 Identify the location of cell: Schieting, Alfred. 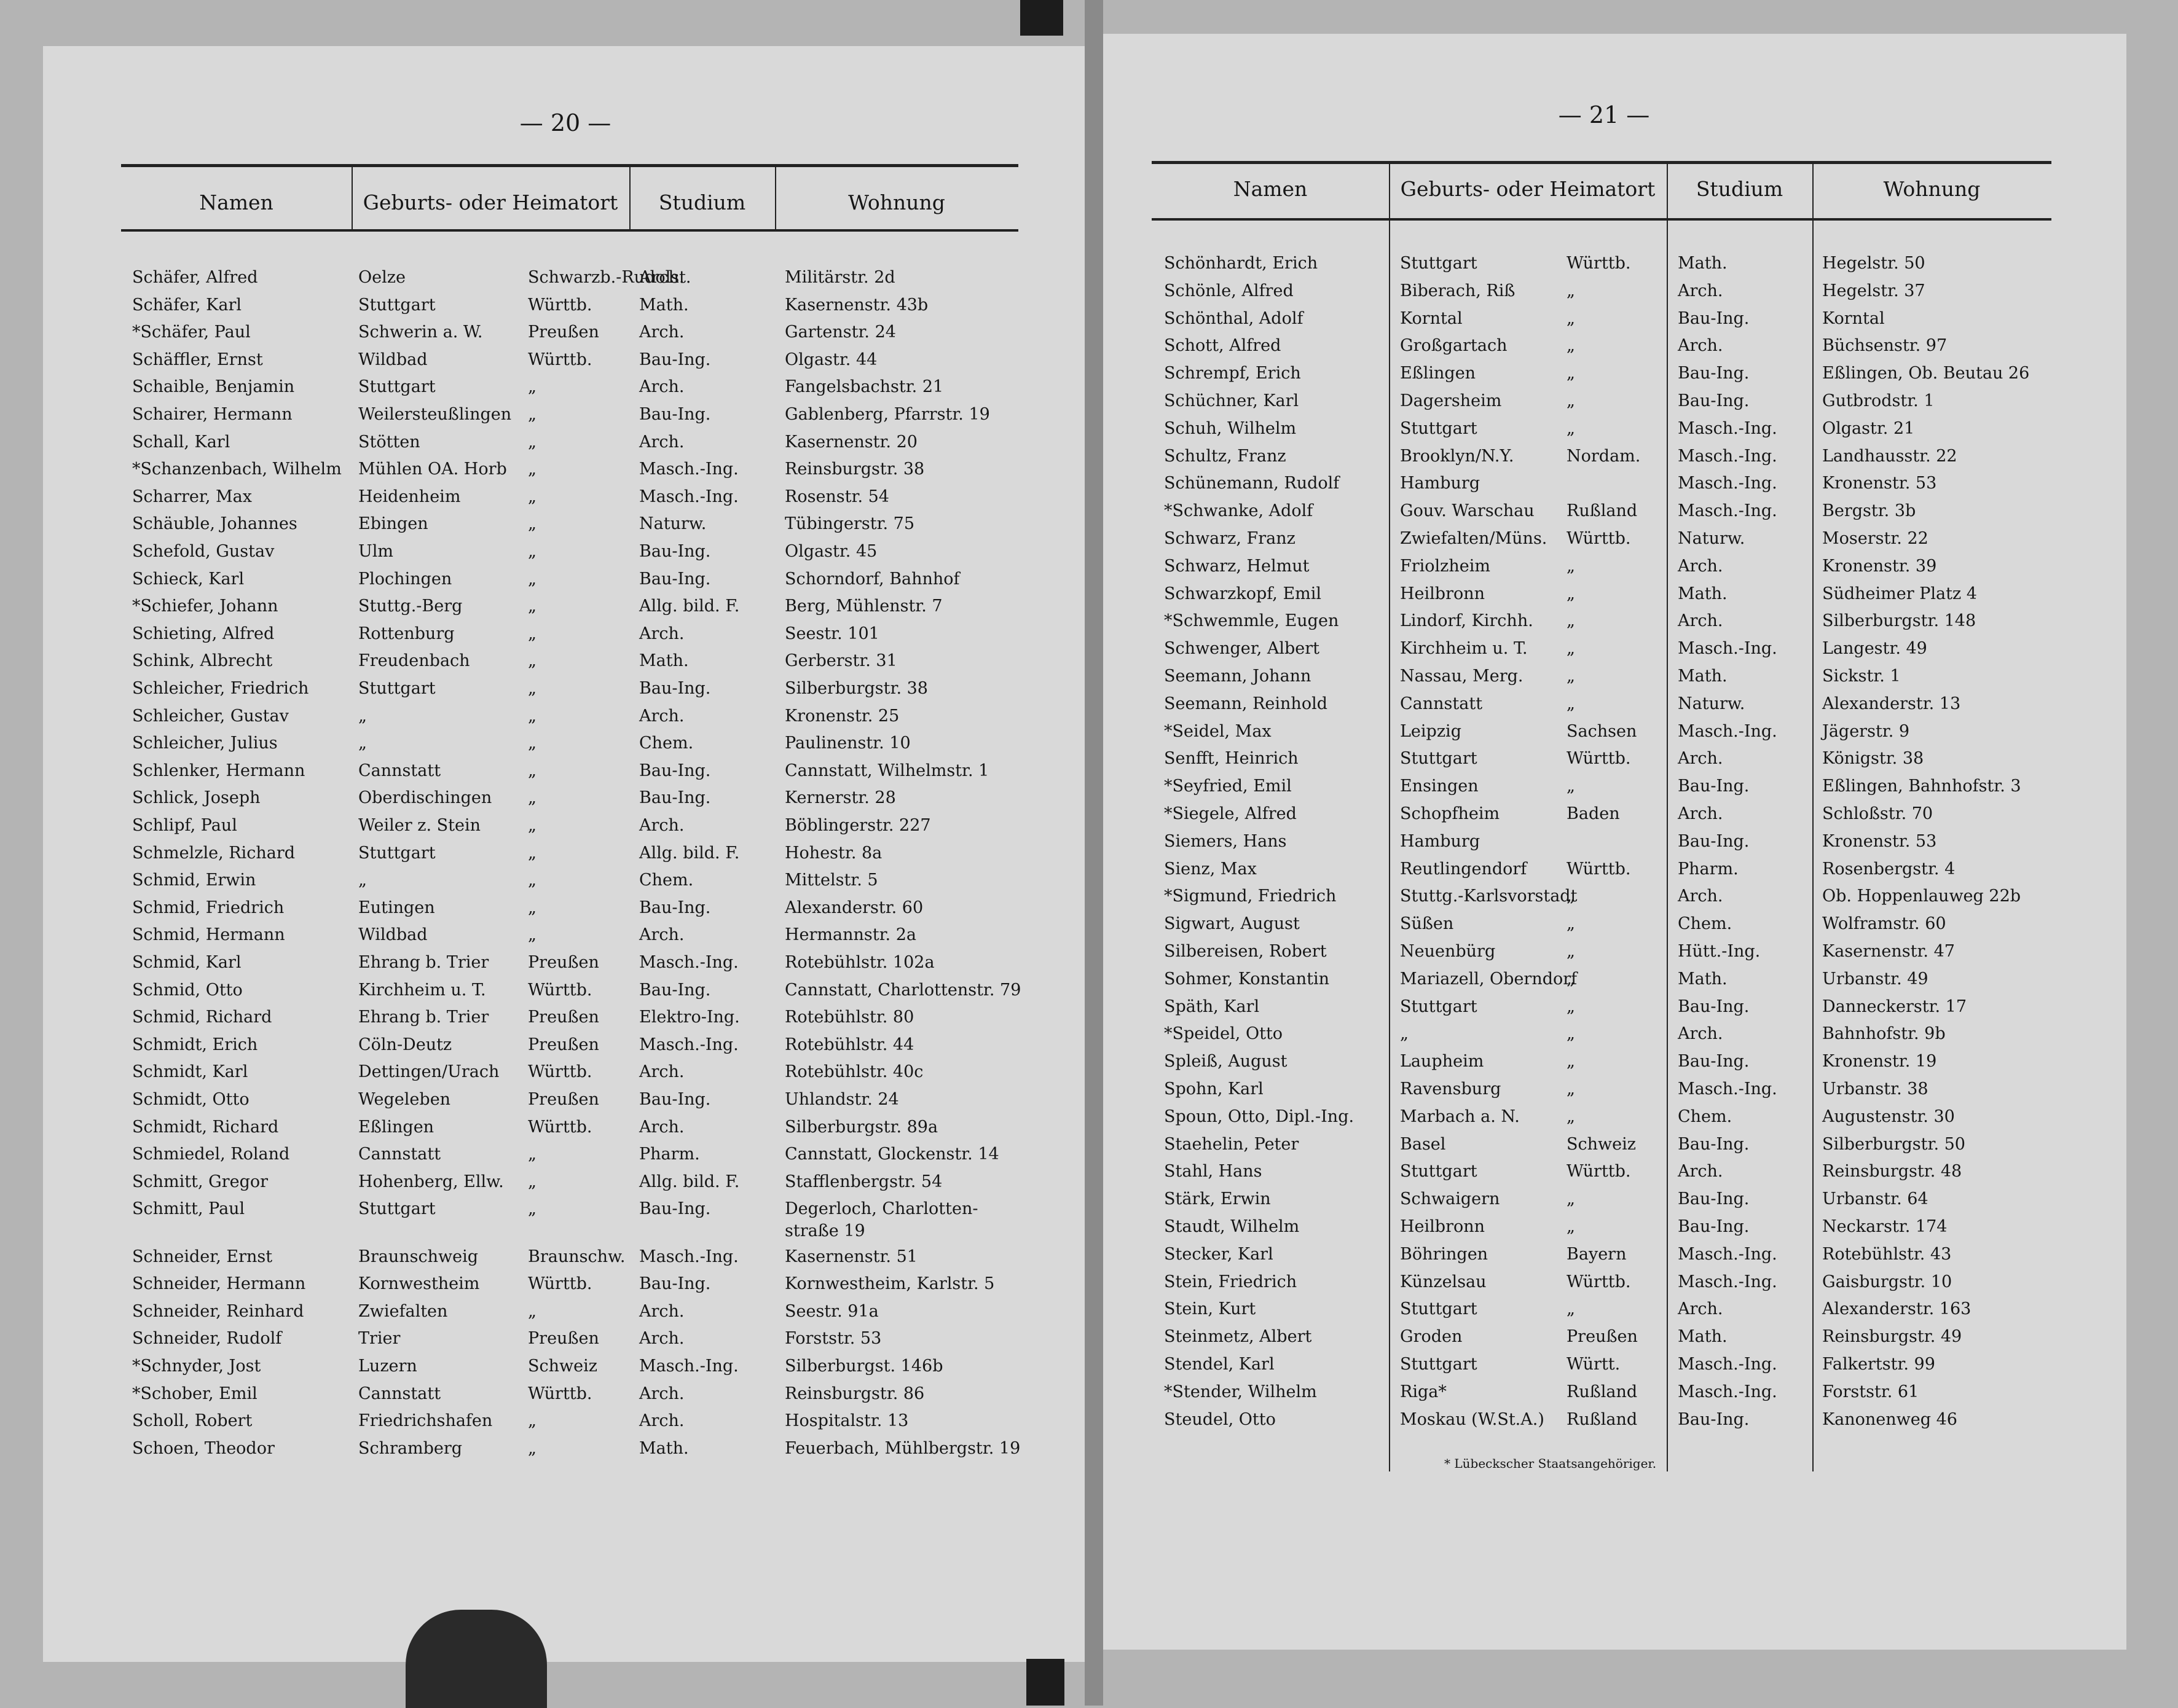
(204, 634).